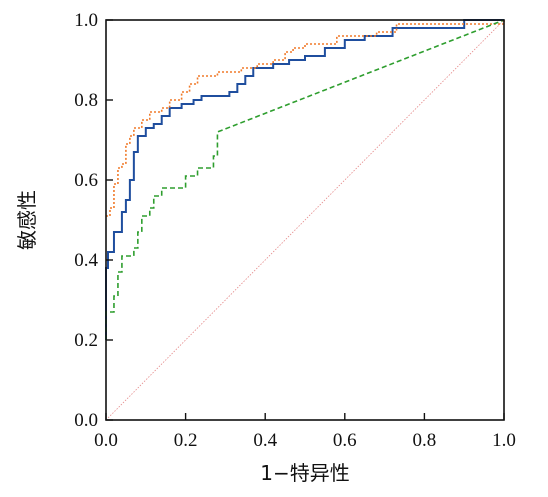 The height and width of the screenshot is (497, 548). I want to click on x-tick-label: 0.6, so click(345, 440).